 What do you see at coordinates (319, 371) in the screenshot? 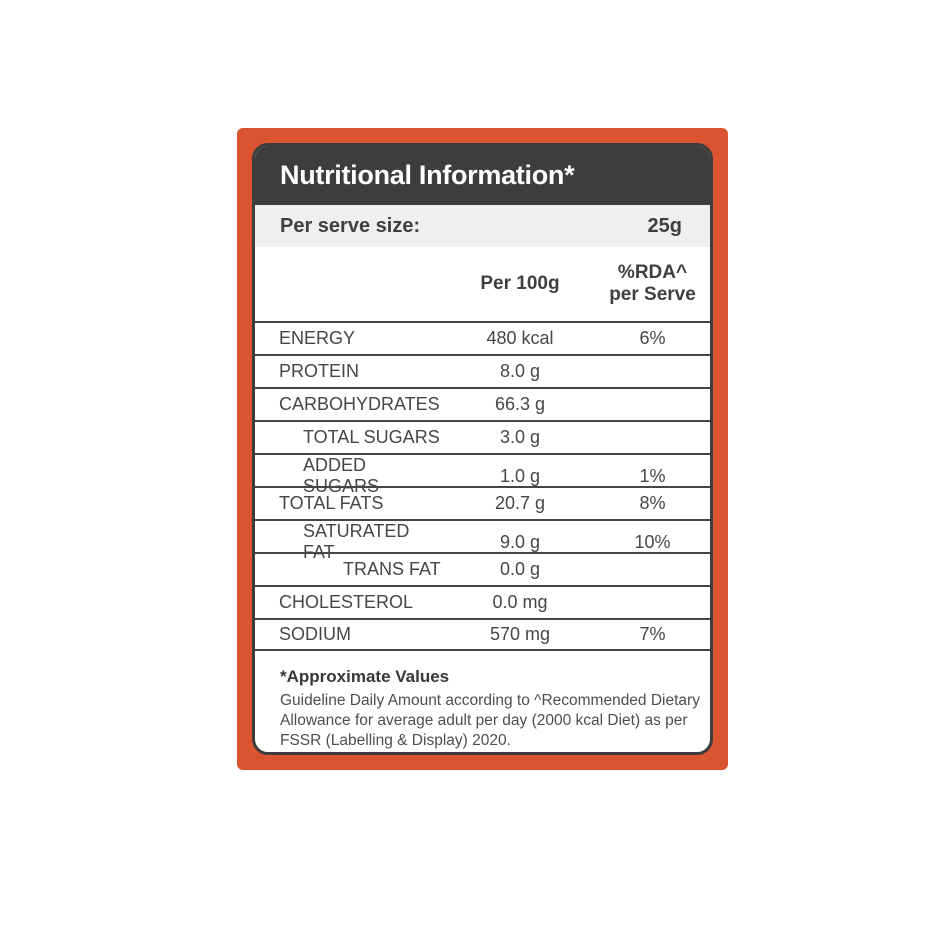
I see `nutrient-name: PROTEIN` at bounding box center [319, 371].